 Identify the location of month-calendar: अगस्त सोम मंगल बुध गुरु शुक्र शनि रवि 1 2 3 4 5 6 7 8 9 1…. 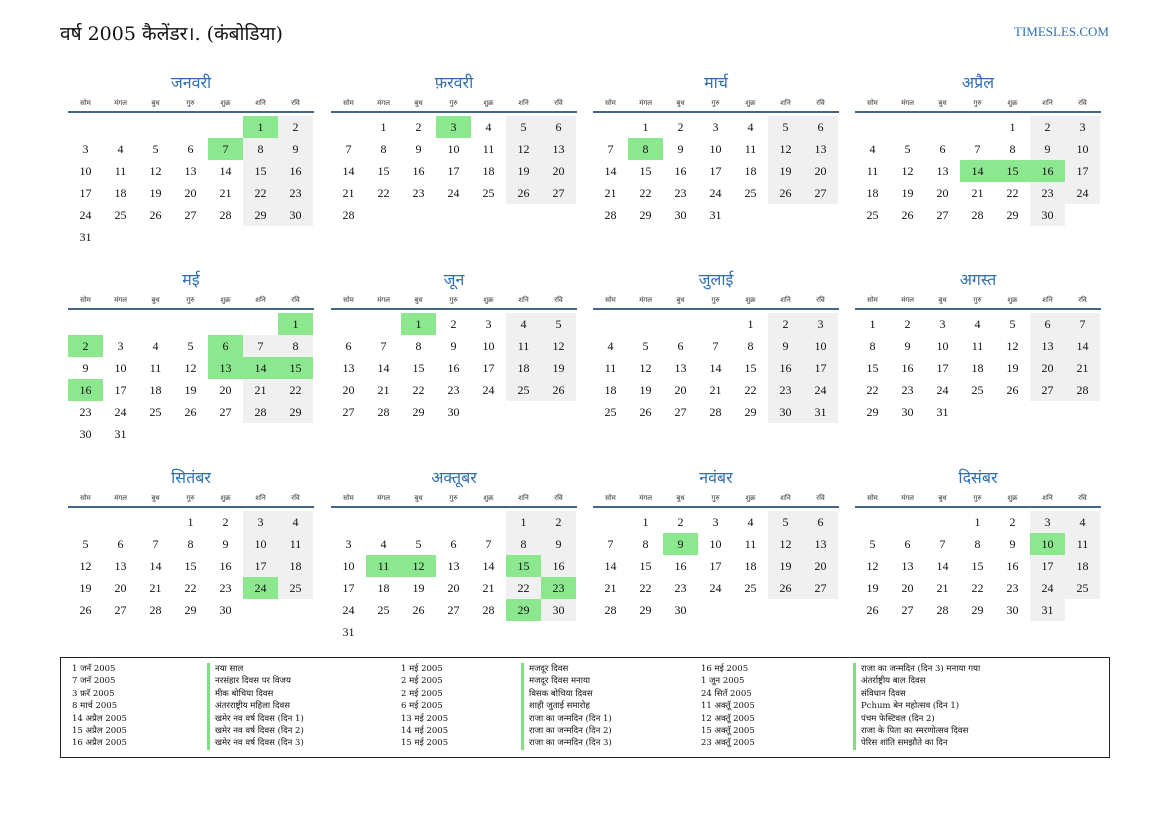
(978, 345).